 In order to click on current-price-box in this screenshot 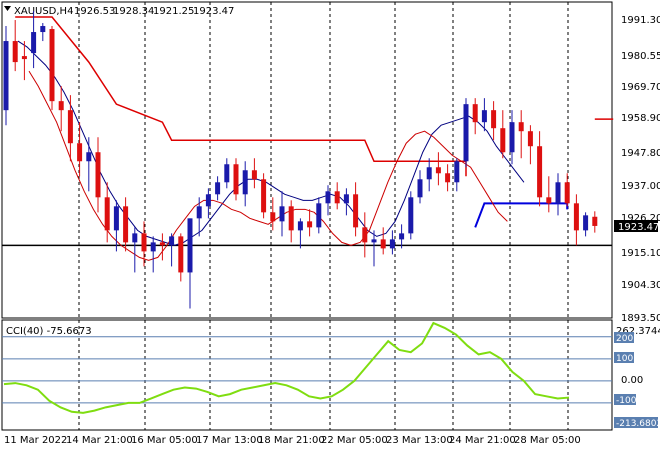, I will do `click(636, 226)`.